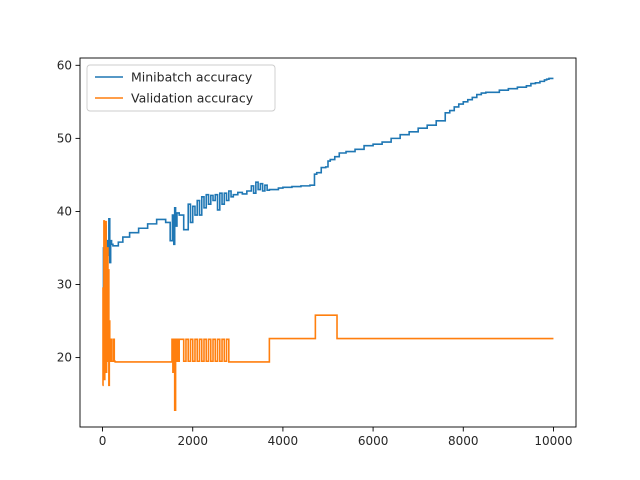 This screenshot has height=480, width=640. What do you see at coordinates (64, 285) in the screenshot?
I see `y-tick-label: 30` at bounding box center [64, 285].